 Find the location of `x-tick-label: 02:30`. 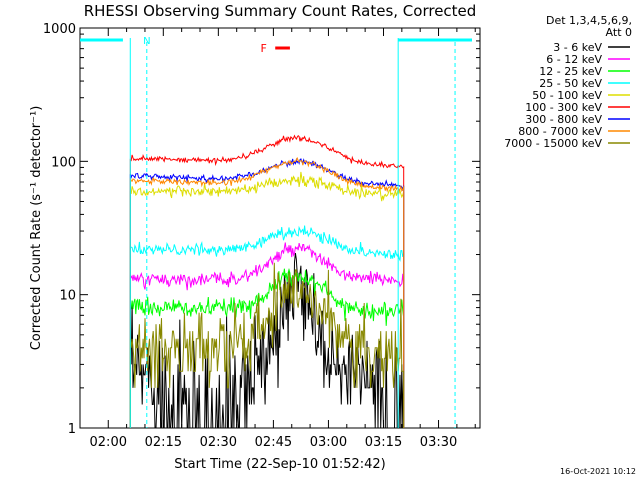

x-tick-label: 02:30 is located at coordinates (218, 442).